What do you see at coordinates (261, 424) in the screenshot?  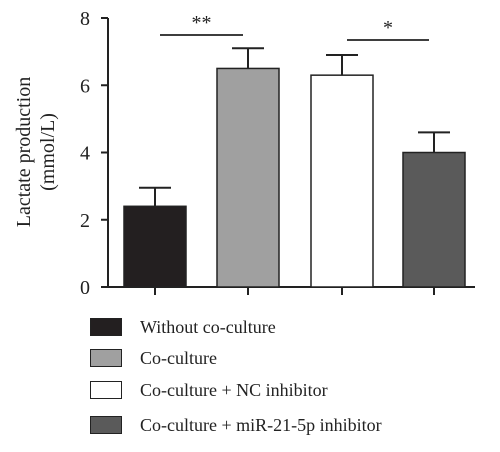 I see `legend-label-4: Co-culture + miR-21-5p inhibitor` at bounding box center [261, 424].